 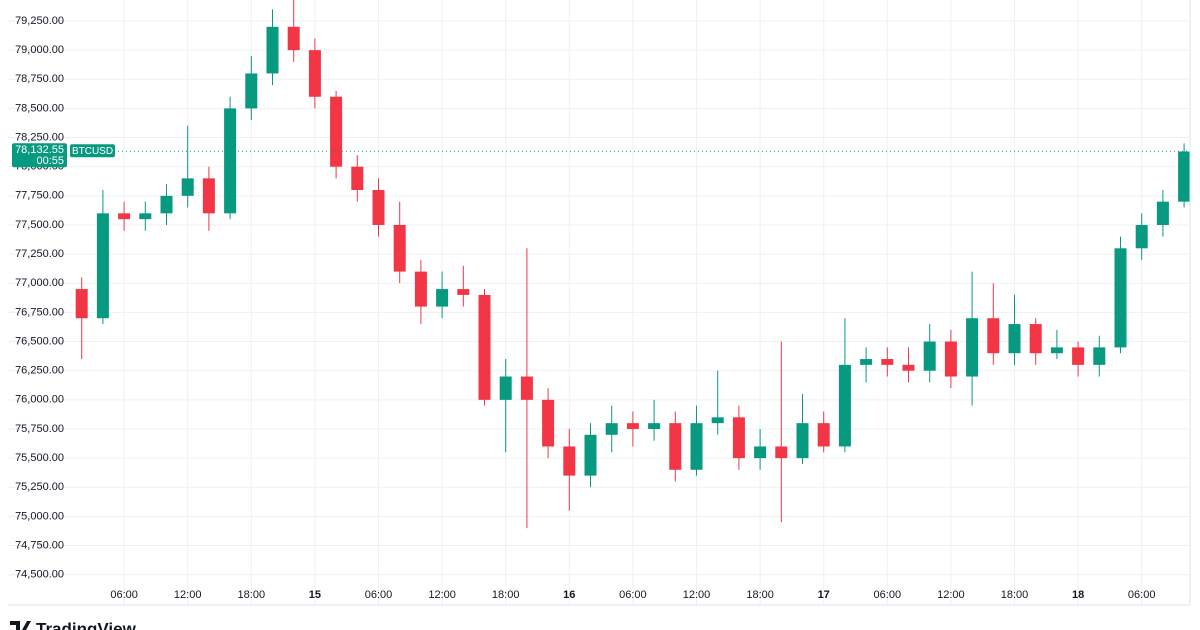 I want to click on y-tick-label: 74,750.00, so click(x=39, y=545).